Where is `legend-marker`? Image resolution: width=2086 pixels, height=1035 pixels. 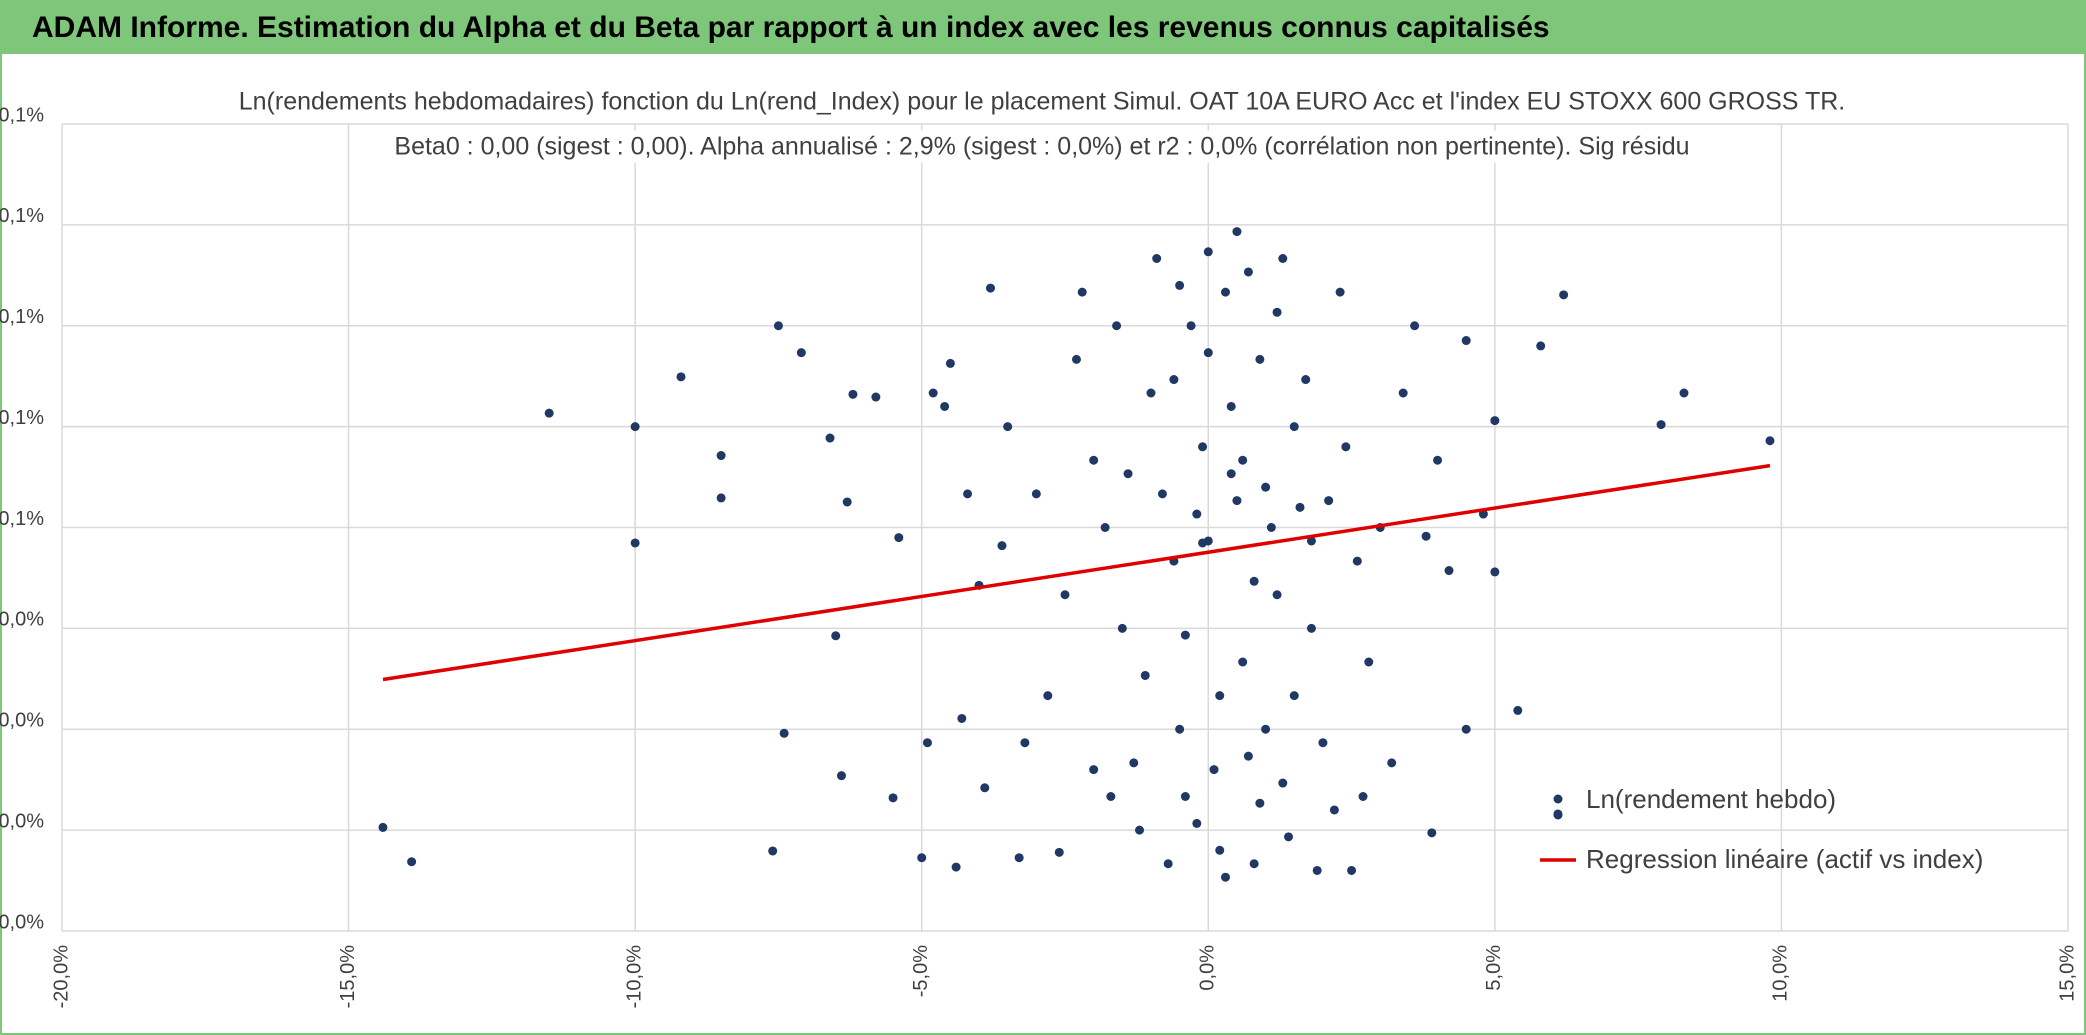 legend-marker is located at coordinates (1558, 815).